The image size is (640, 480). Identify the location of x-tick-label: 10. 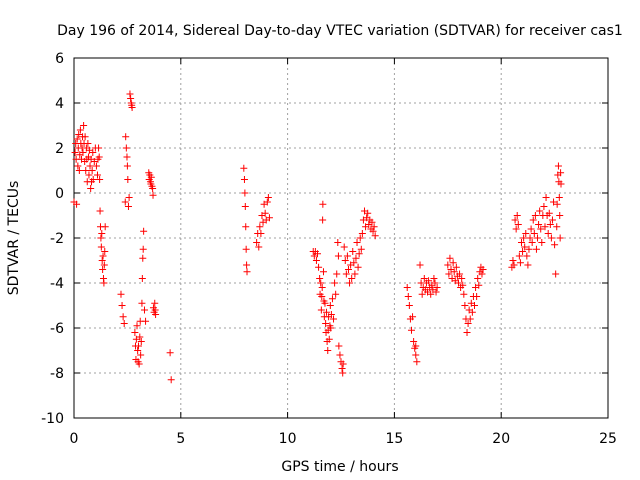
(288, 439).